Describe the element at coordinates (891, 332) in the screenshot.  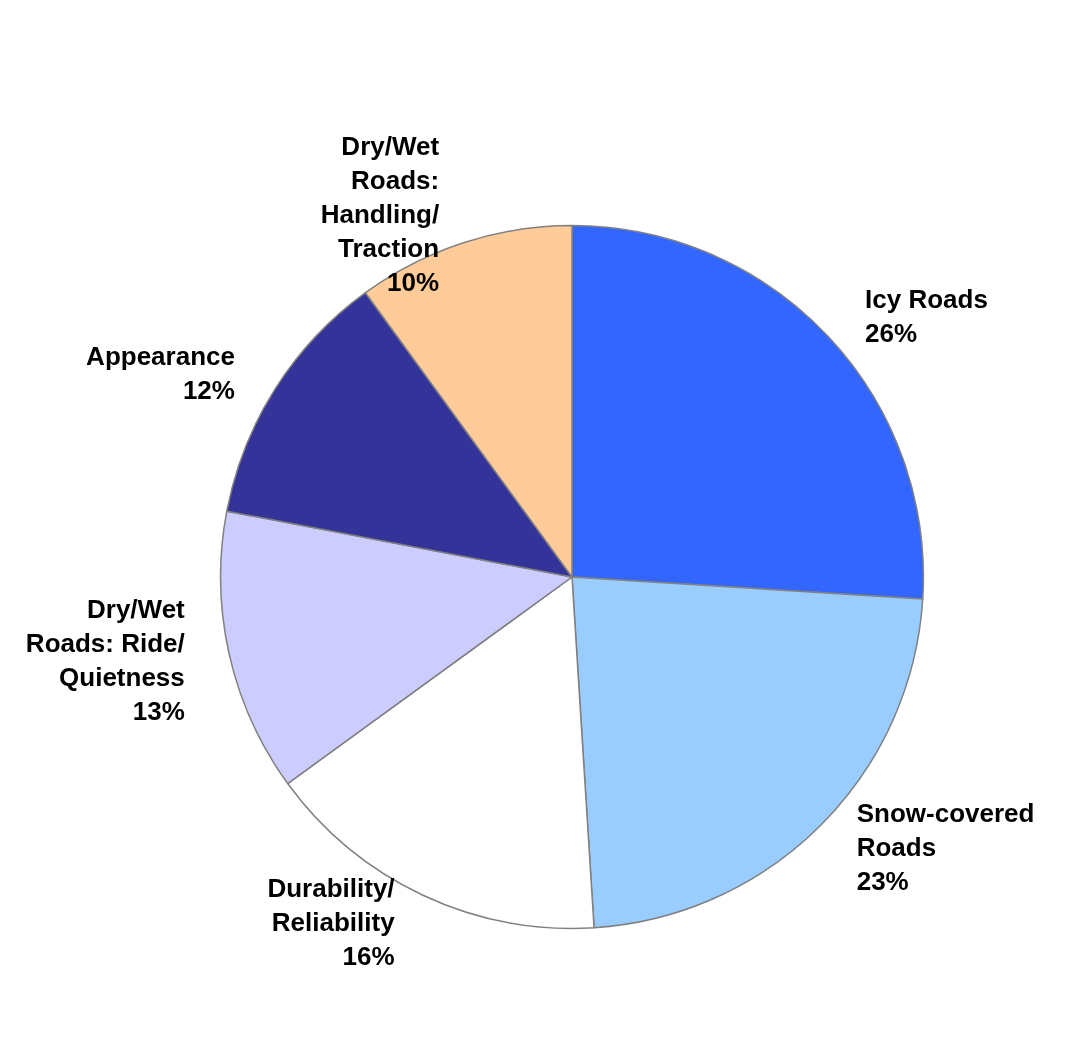
I see `data-label: 26%` at that location.